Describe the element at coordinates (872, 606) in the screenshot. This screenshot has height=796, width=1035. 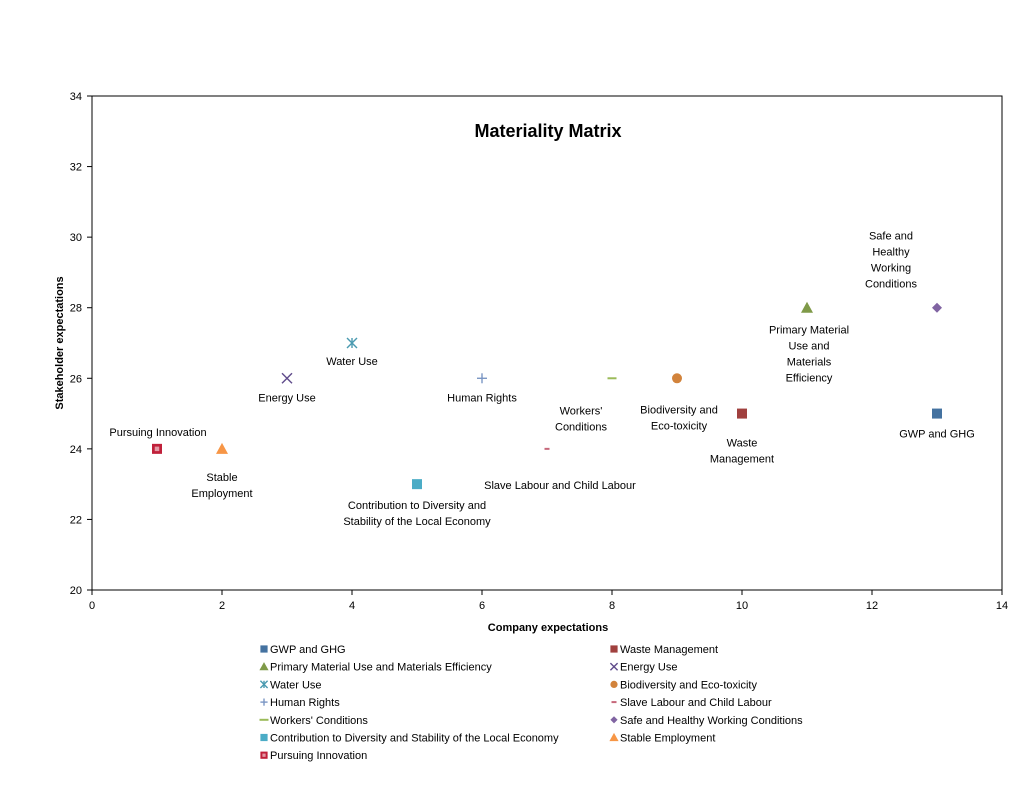
I see `x-tick-label: 12` at that location.